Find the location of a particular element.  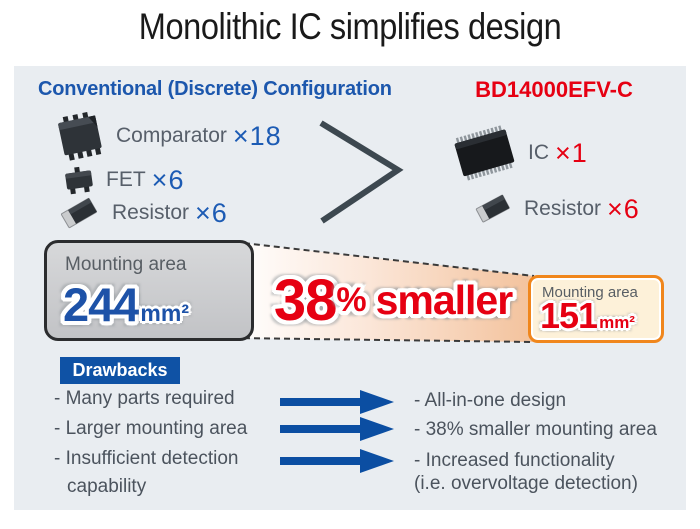

comparator-row: Comparator ×18 is located at coordinates (168, 136).